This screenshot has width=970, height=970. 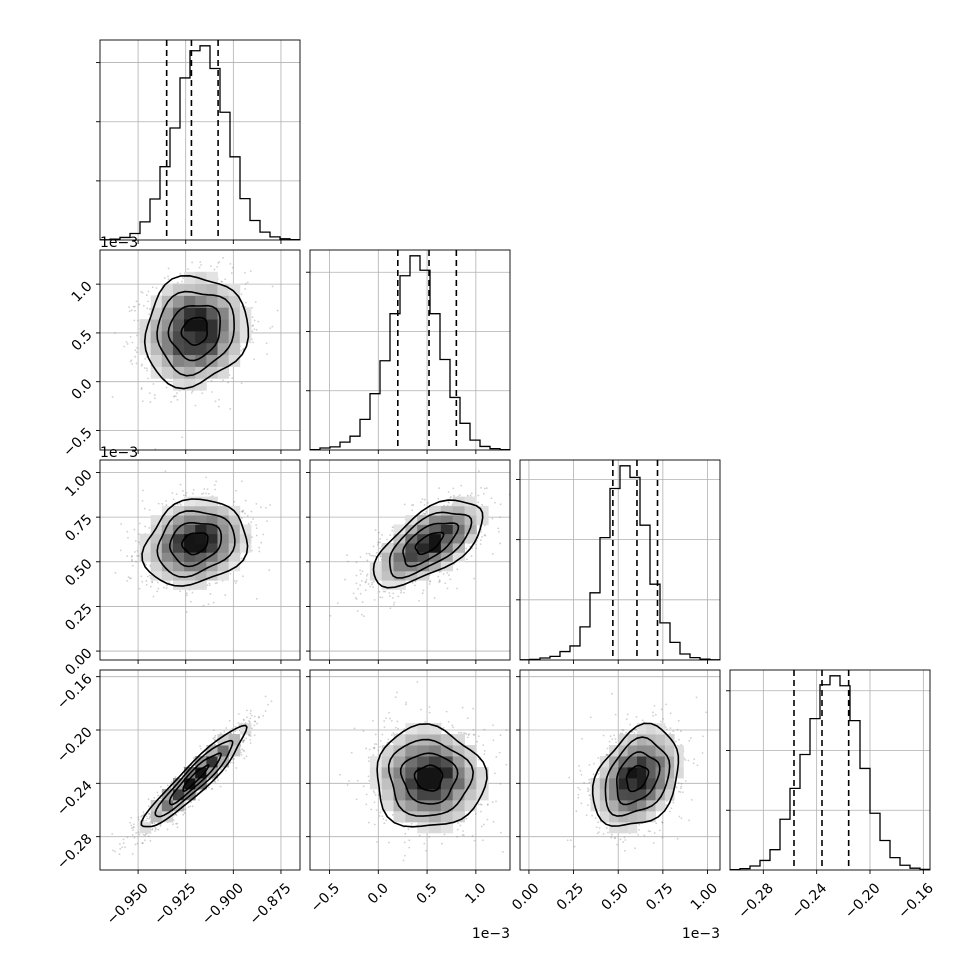 What do you see at coordinates (830, 772) in the screenshot?
I see `histogram-step` at bounding box center [830, 772].